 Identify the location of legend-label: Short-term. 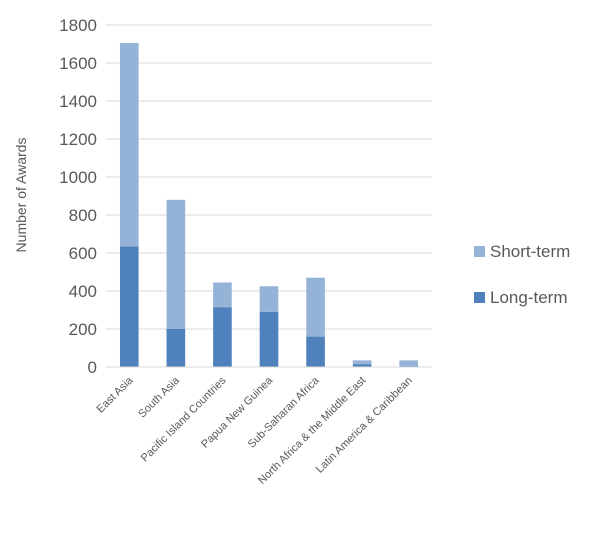
(530, 251).